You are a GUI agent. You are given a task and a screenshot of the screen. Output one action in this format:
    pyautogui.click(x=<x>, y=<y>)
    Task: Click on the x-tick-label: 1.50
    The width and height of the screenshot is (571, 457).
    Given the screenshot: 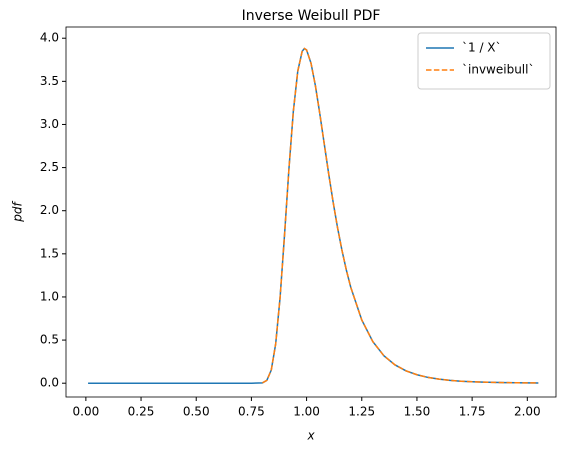 What is the action you would take?
    pyautogui.click(x=417, y=412)
    